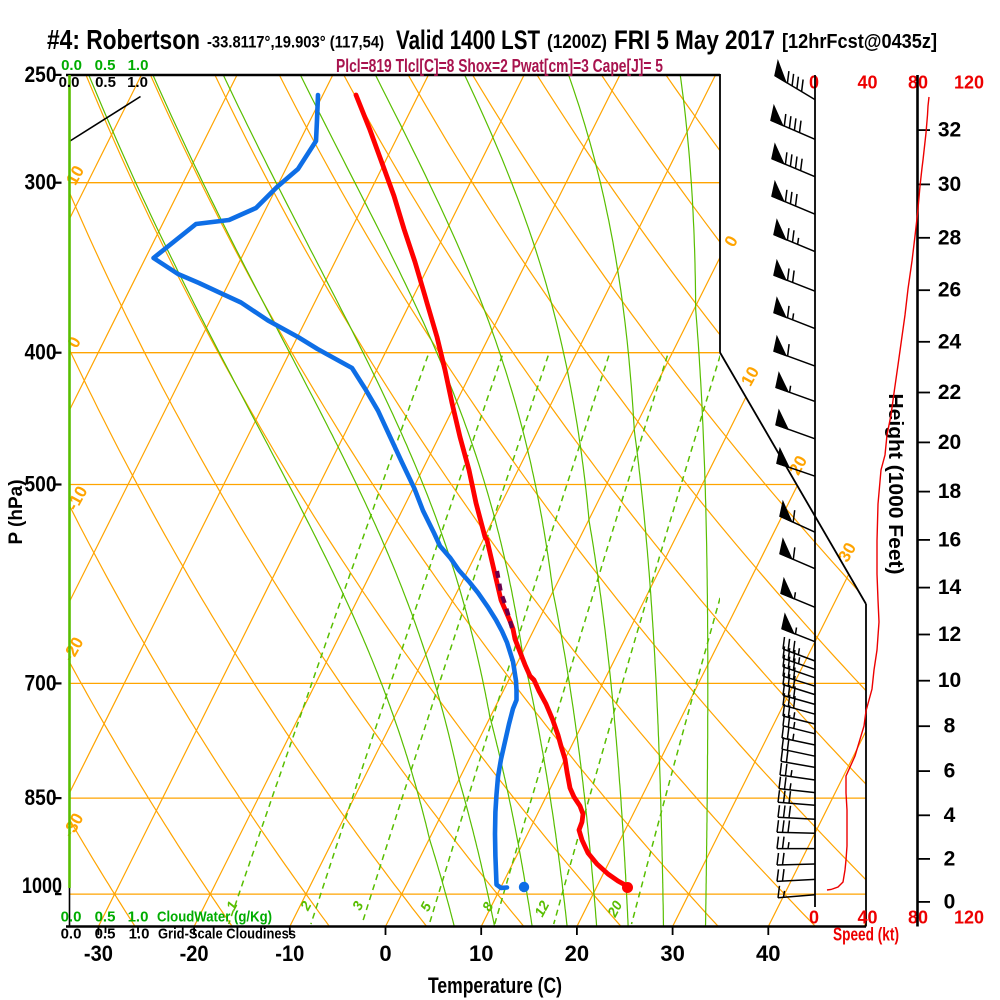  Describe the element at coordinates (949, 539) in the screenshot. I see `svg-text: 16` at that location.